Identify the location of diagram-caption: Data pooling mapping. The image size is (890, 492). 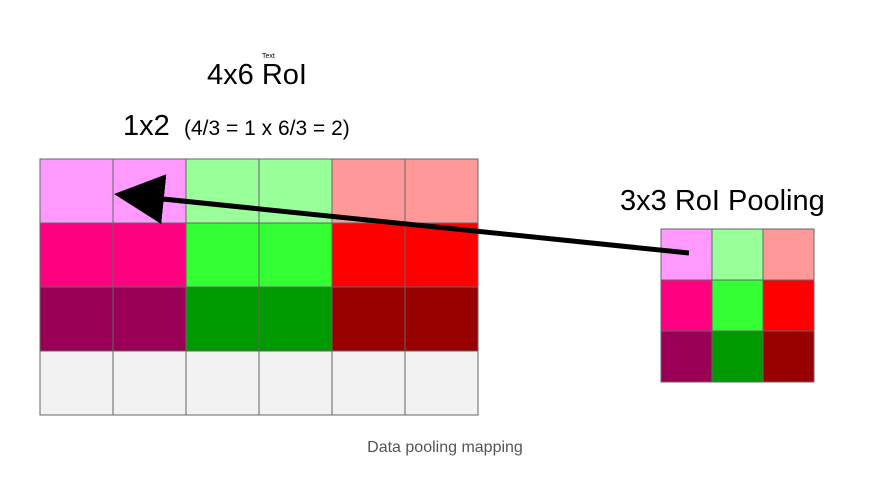
(445, 447).